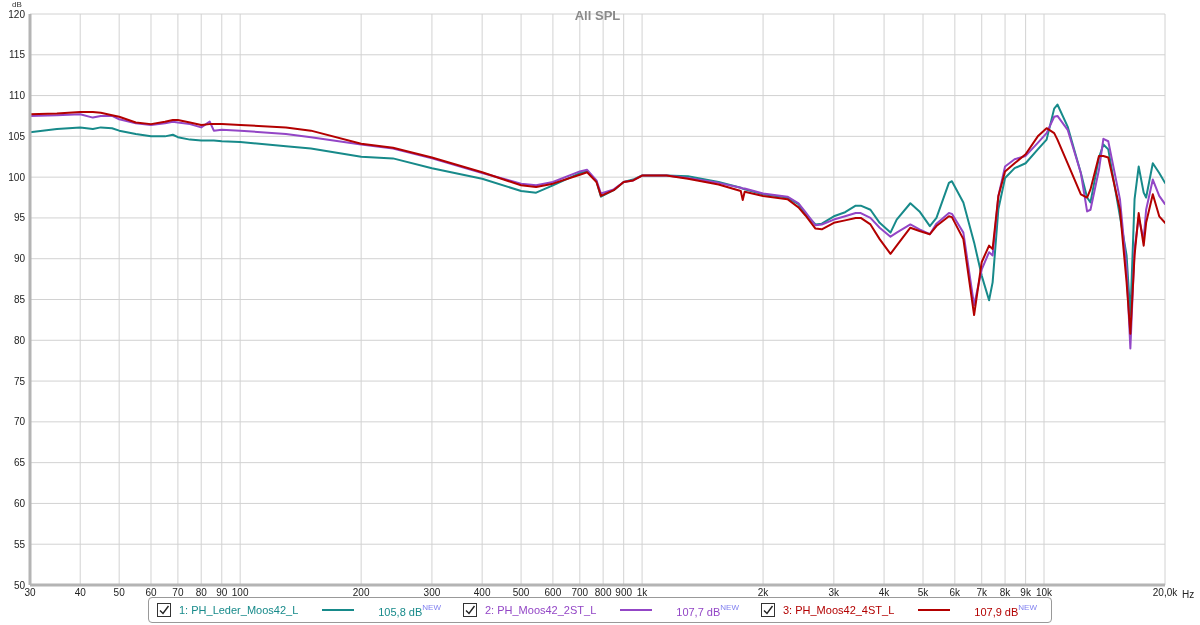 The width and height of the screenshot is (1200, 625). Describe the element at coordinates (19, 218) in the screenshot. I see `y-tick-label: 95` at that location.